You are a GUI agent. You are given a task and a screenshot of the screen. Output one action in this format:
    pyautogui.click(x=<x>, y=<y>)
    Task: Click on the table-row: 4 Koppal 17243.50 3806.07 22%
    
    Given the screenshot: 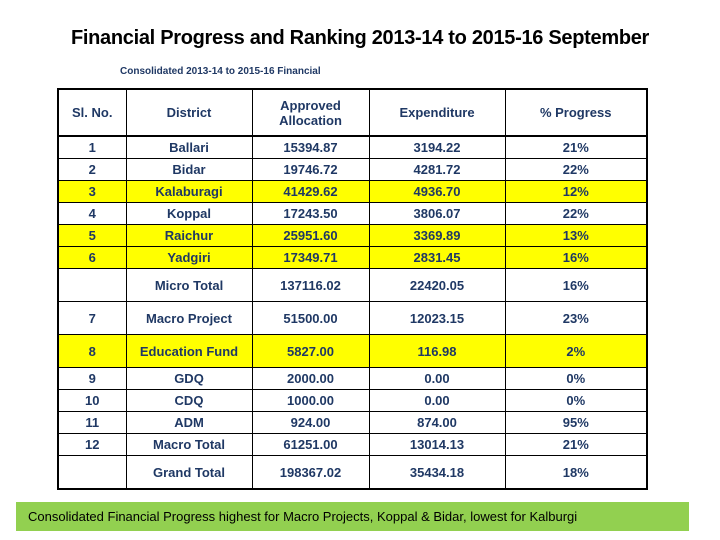 What is the action you would take?
    pyautogui.click(x=352, y=213)
    